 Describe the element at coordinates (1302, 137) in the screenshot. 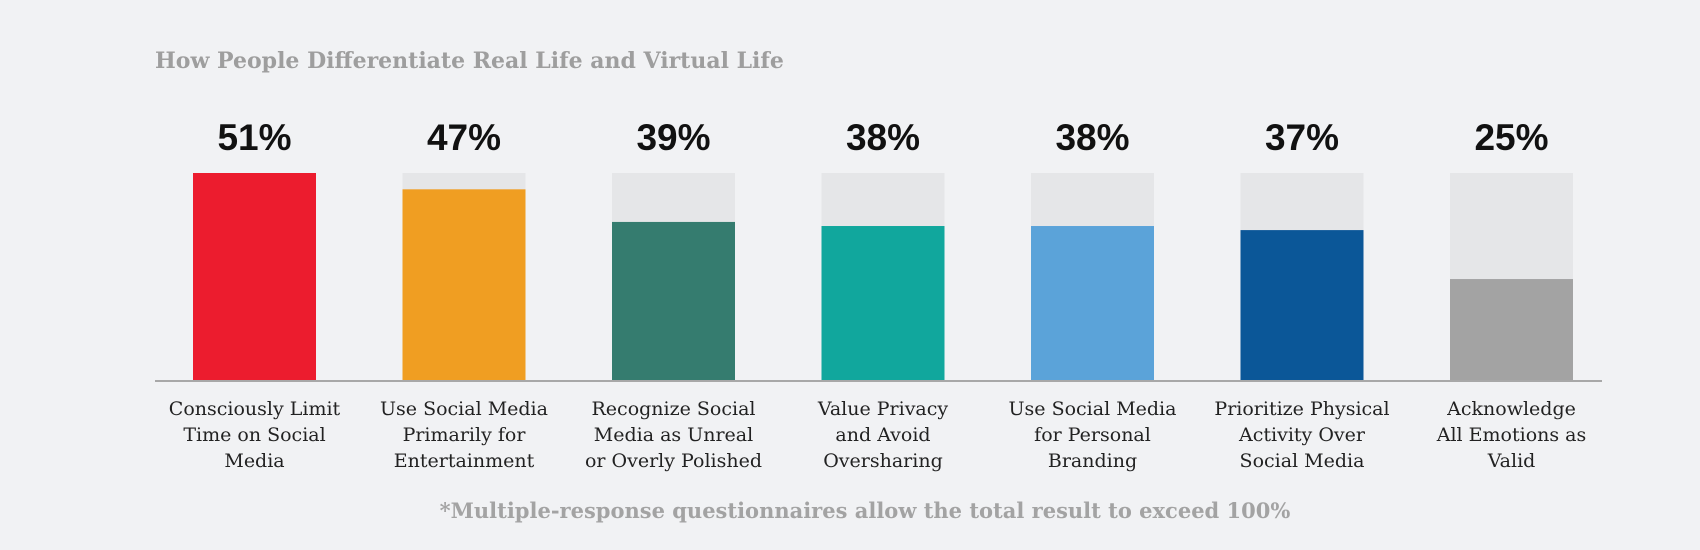

I see `data-label: 37%` at that location.